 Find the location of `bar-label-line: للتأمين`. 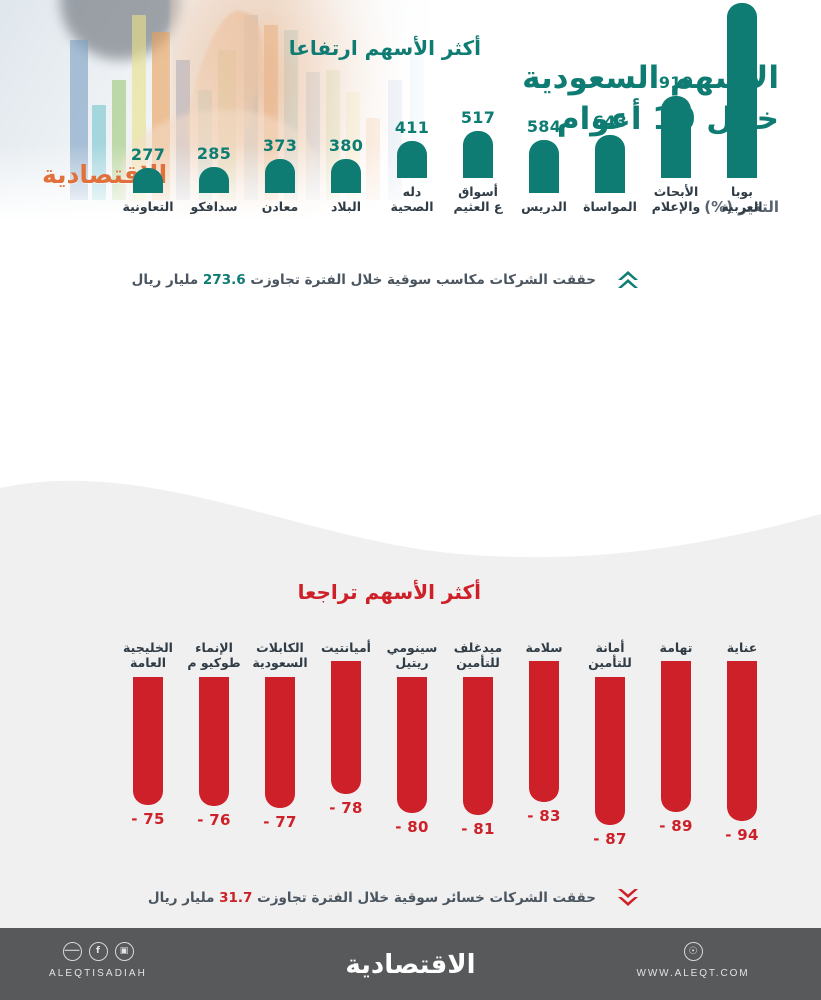

bar-label-line: للتأمين is located at coordinates (478, 663).